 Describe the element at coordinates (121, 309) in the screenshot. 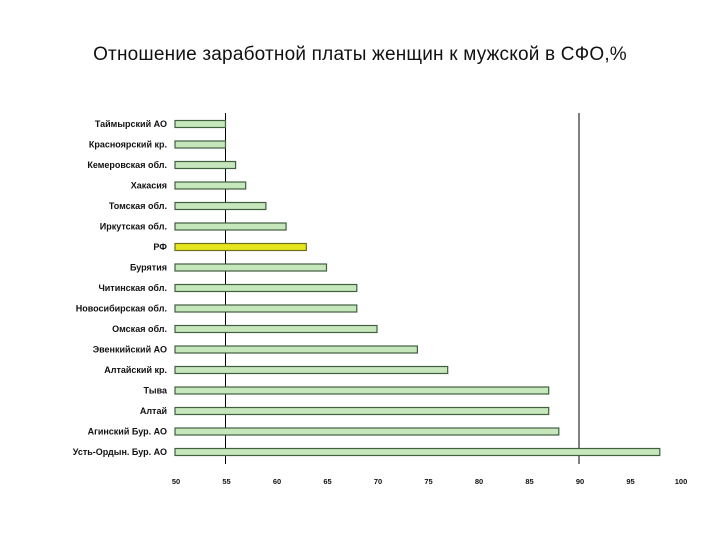

I see `category-label: Новосибирская обл.` at that location.